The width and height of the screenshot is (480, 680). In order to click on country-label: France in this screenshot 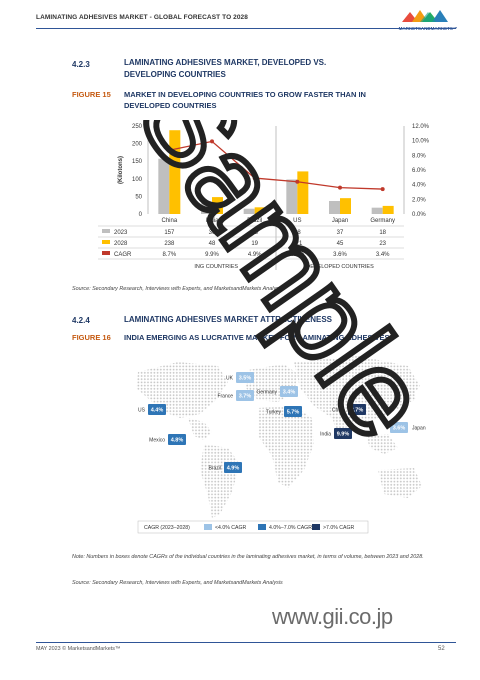, I will do `click(225, 397)`.